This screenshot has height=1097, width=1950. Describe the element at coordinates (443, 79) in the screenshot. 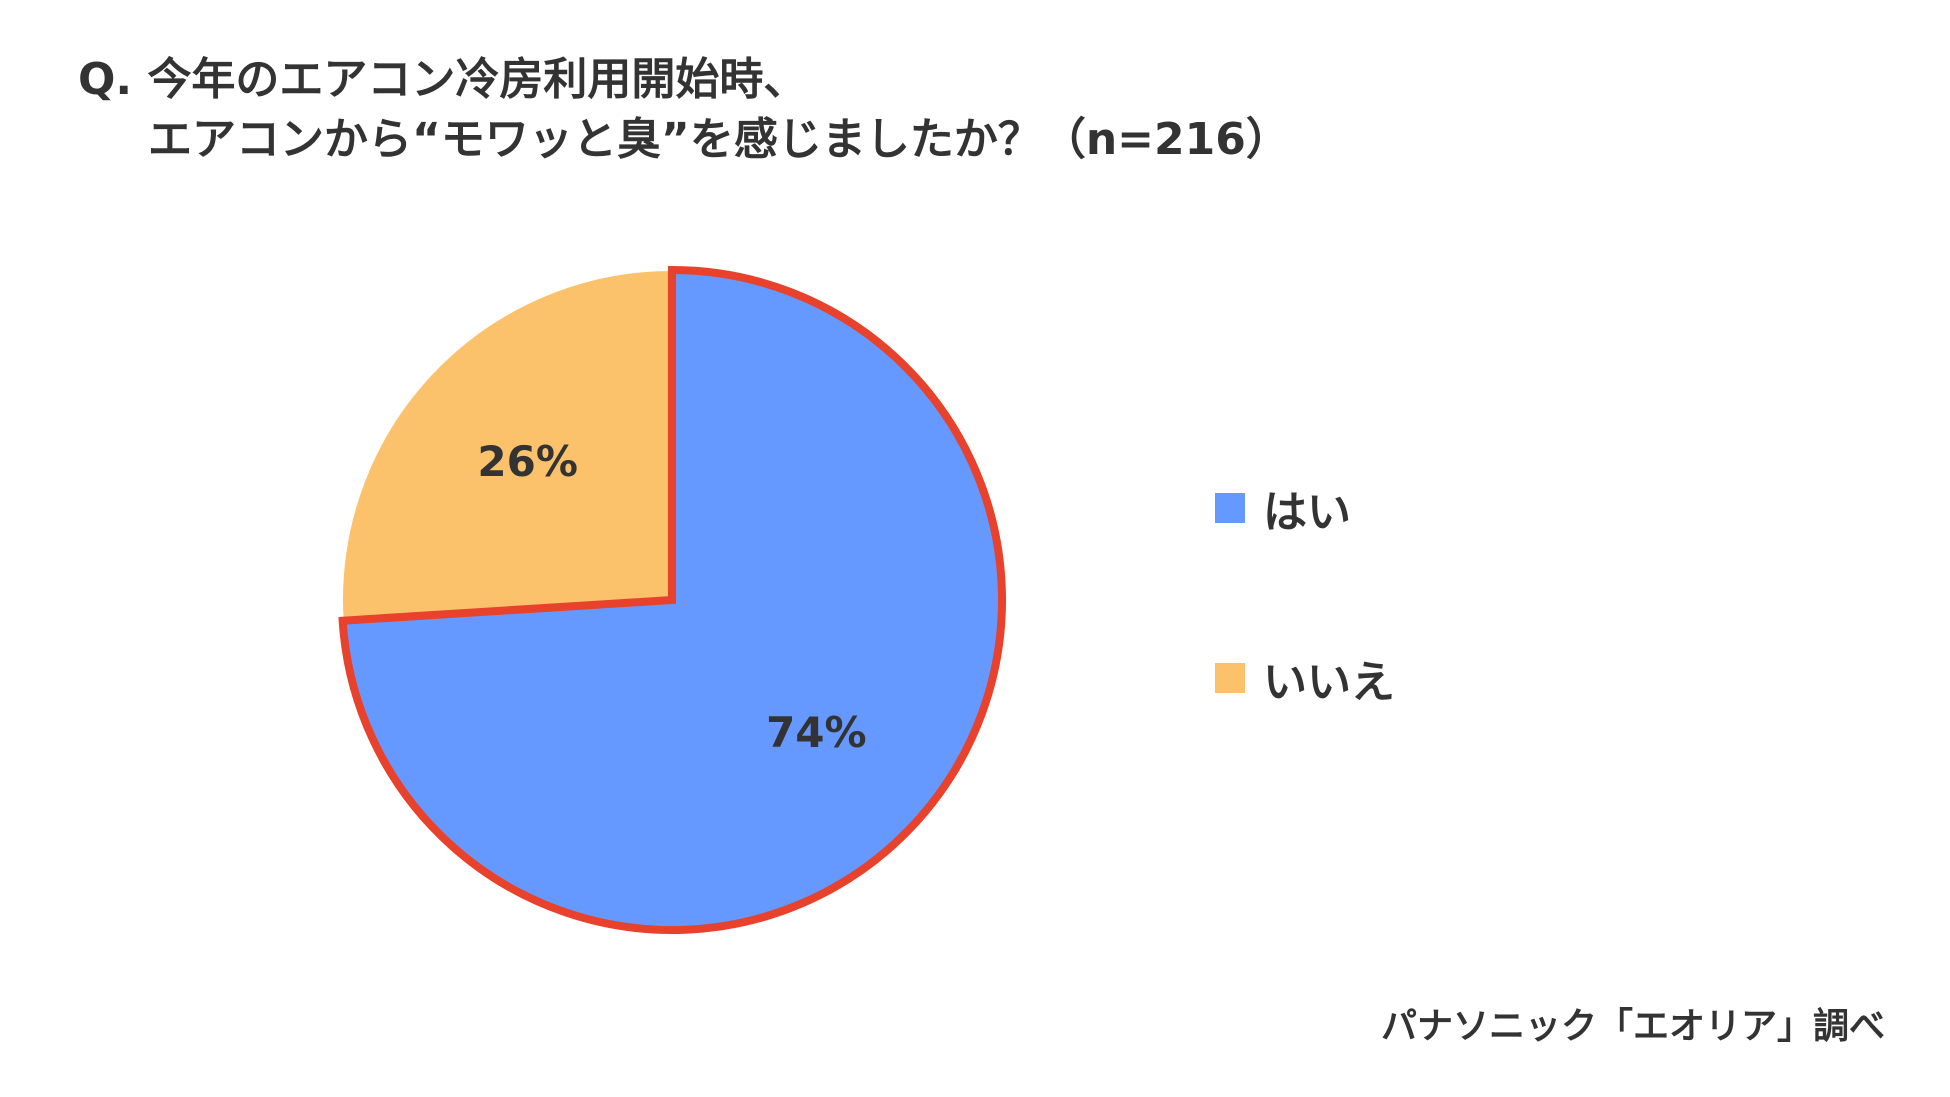

I see `title-line-1: Q. 今年のエアコン冷房利用開始時、` at that location.